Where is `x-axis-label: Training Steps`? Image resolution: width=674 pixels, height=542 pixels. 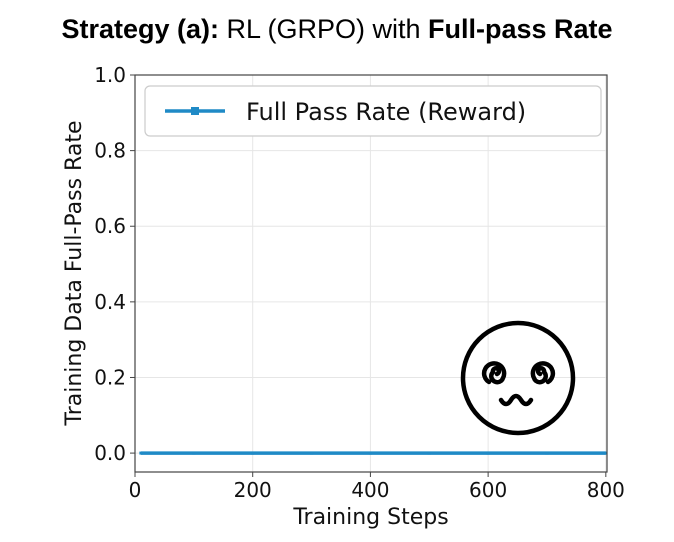
x-axis-label: Training Steps is located at coordinates (370, 517).